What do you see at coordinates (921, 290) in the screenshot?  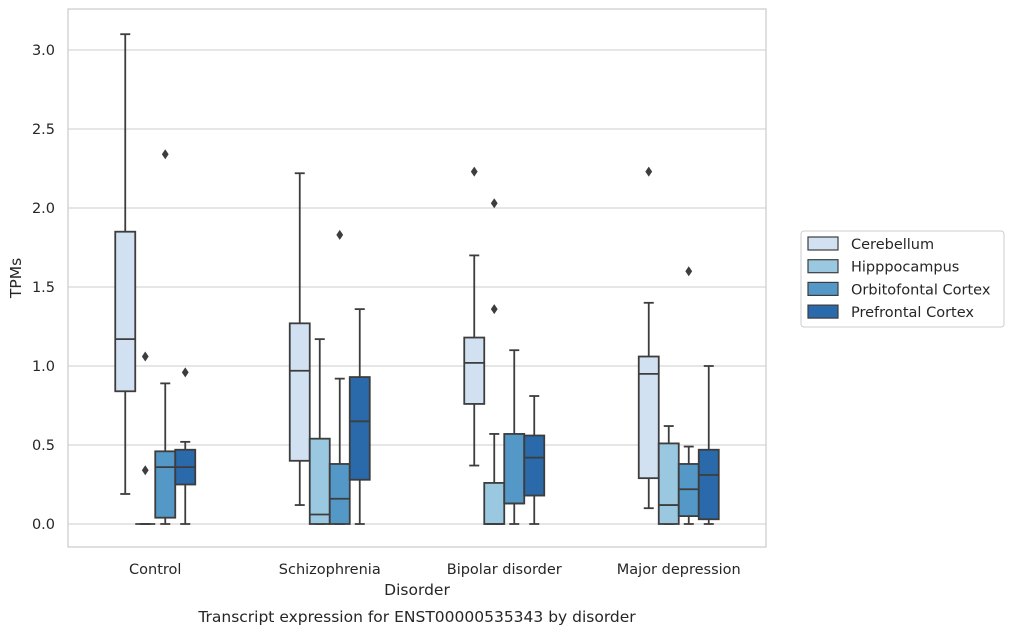 I see `legend-label: Orbitofontal Cortex` at bounding box center [921, 290].